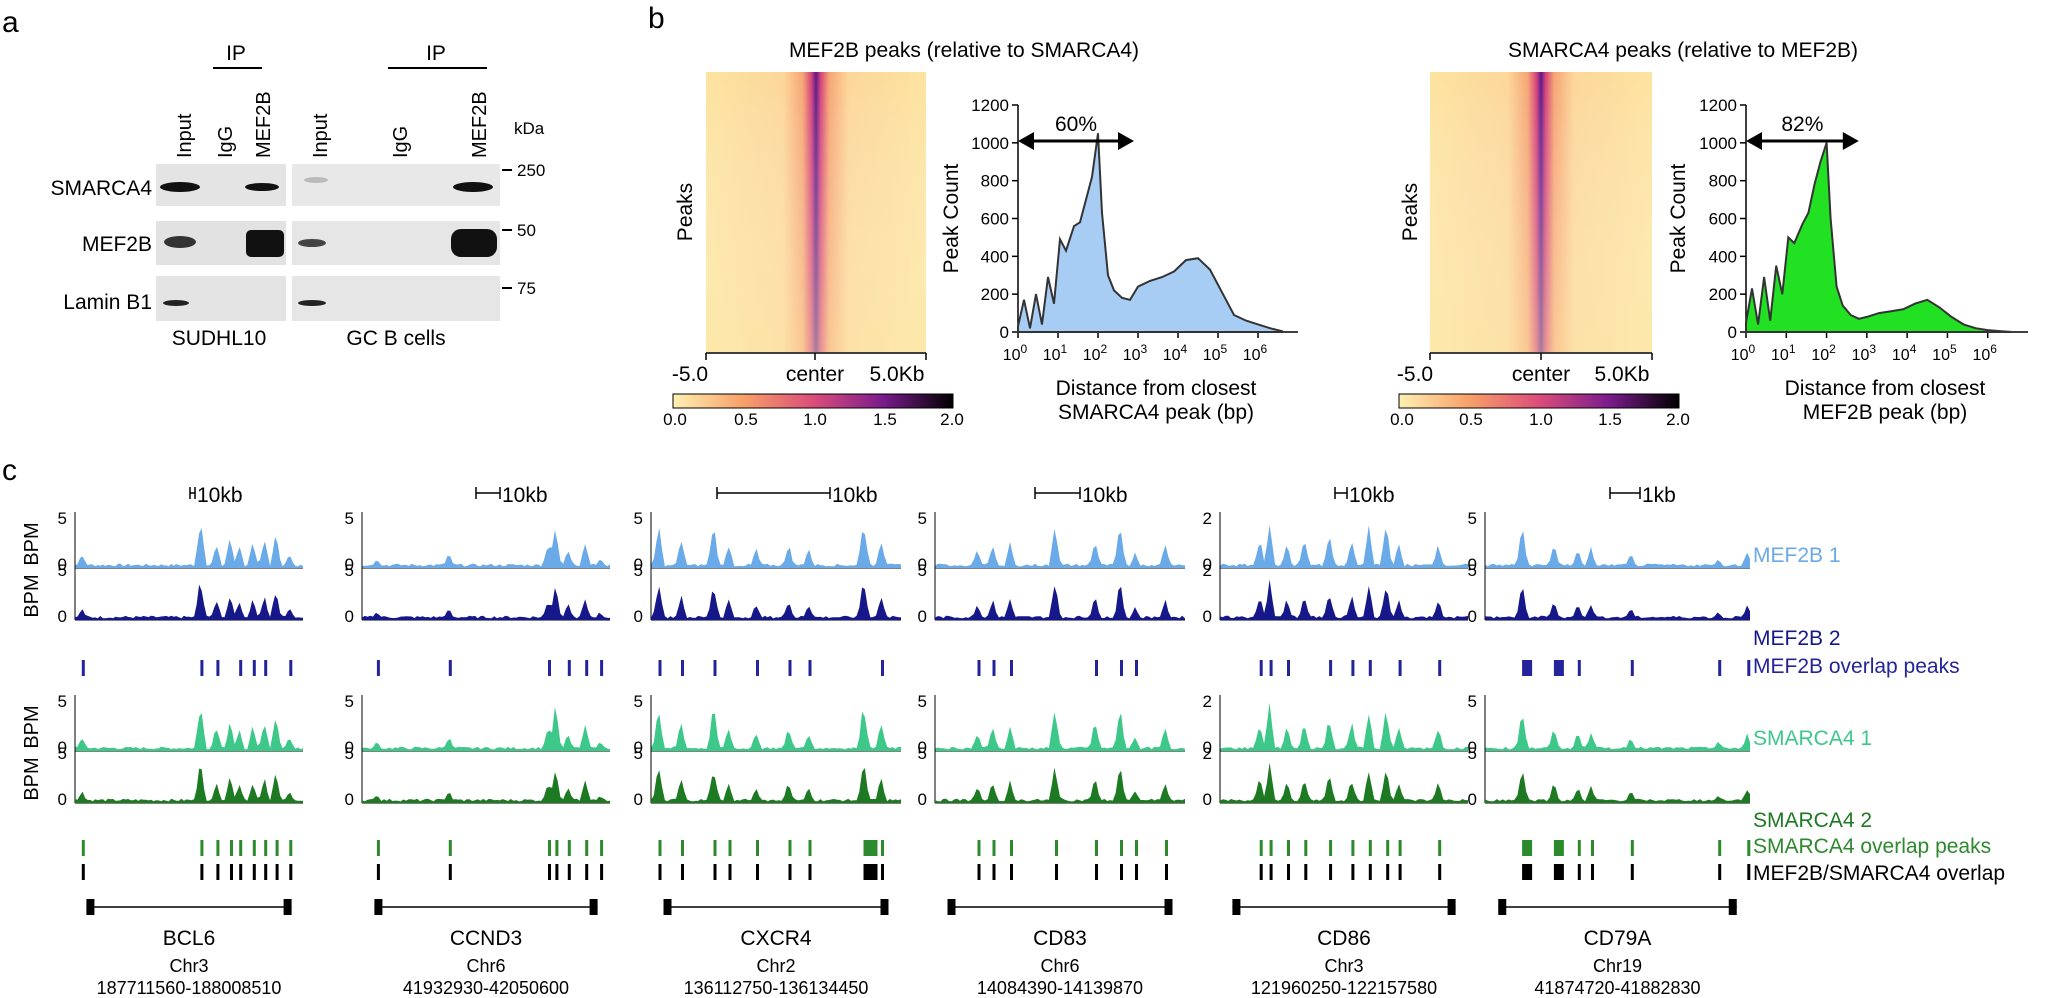 The width and height of the screenshot is (2050, 998). Describe the element at coordinates (1175, 353) in the screenshot. I see `hist-x-tick: 10⁴` at that location.